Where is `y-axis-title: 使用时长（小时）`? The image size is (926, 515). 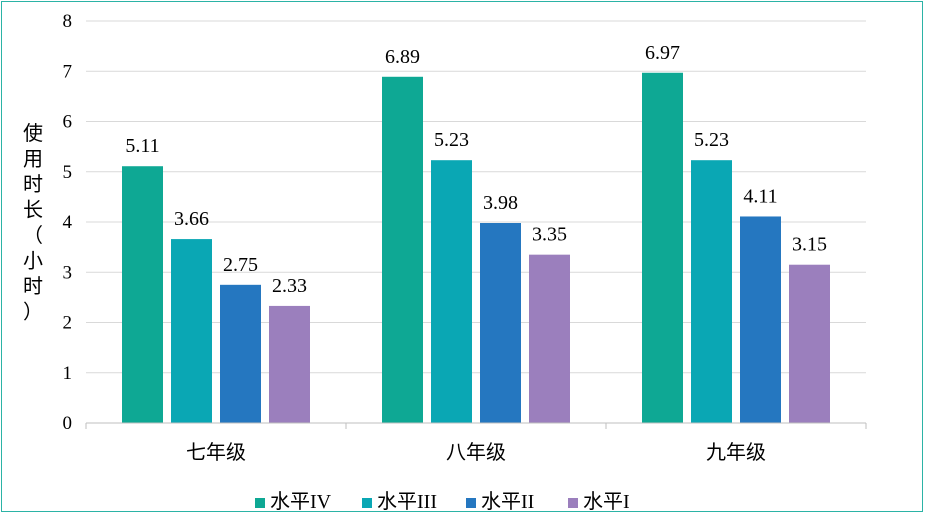 y-axis-title: 使用时长（小时） is located at coordinates (33, 223).